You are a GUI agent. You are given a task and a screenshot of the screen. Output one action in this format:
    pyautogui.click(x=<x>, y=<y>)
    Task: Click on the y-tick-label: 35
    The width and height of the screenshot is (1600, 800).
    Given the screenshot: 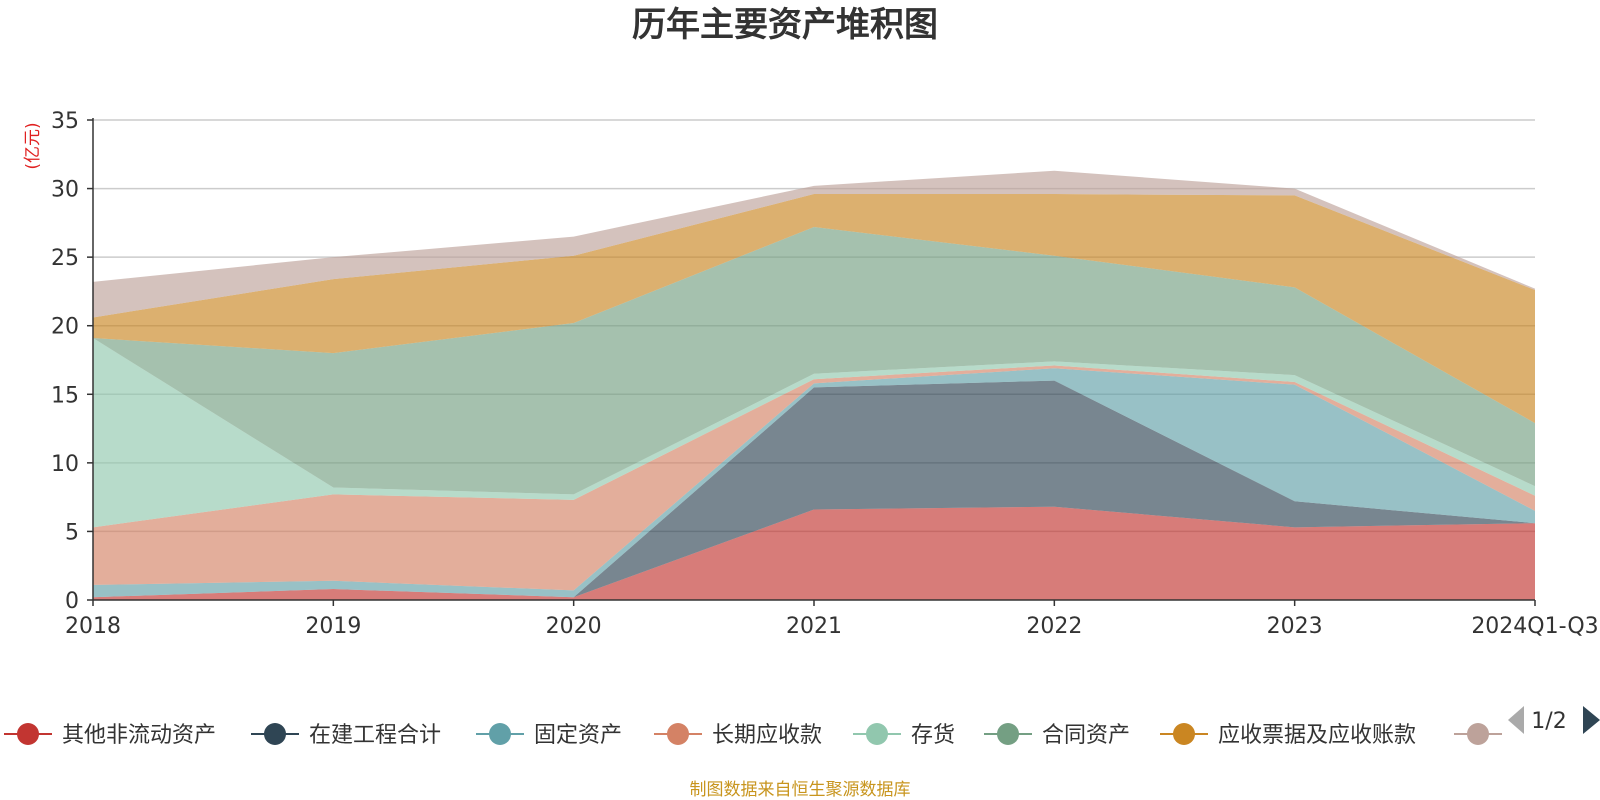 What is the action you would take?
    pyautogui.click(x=65, y=121)
    